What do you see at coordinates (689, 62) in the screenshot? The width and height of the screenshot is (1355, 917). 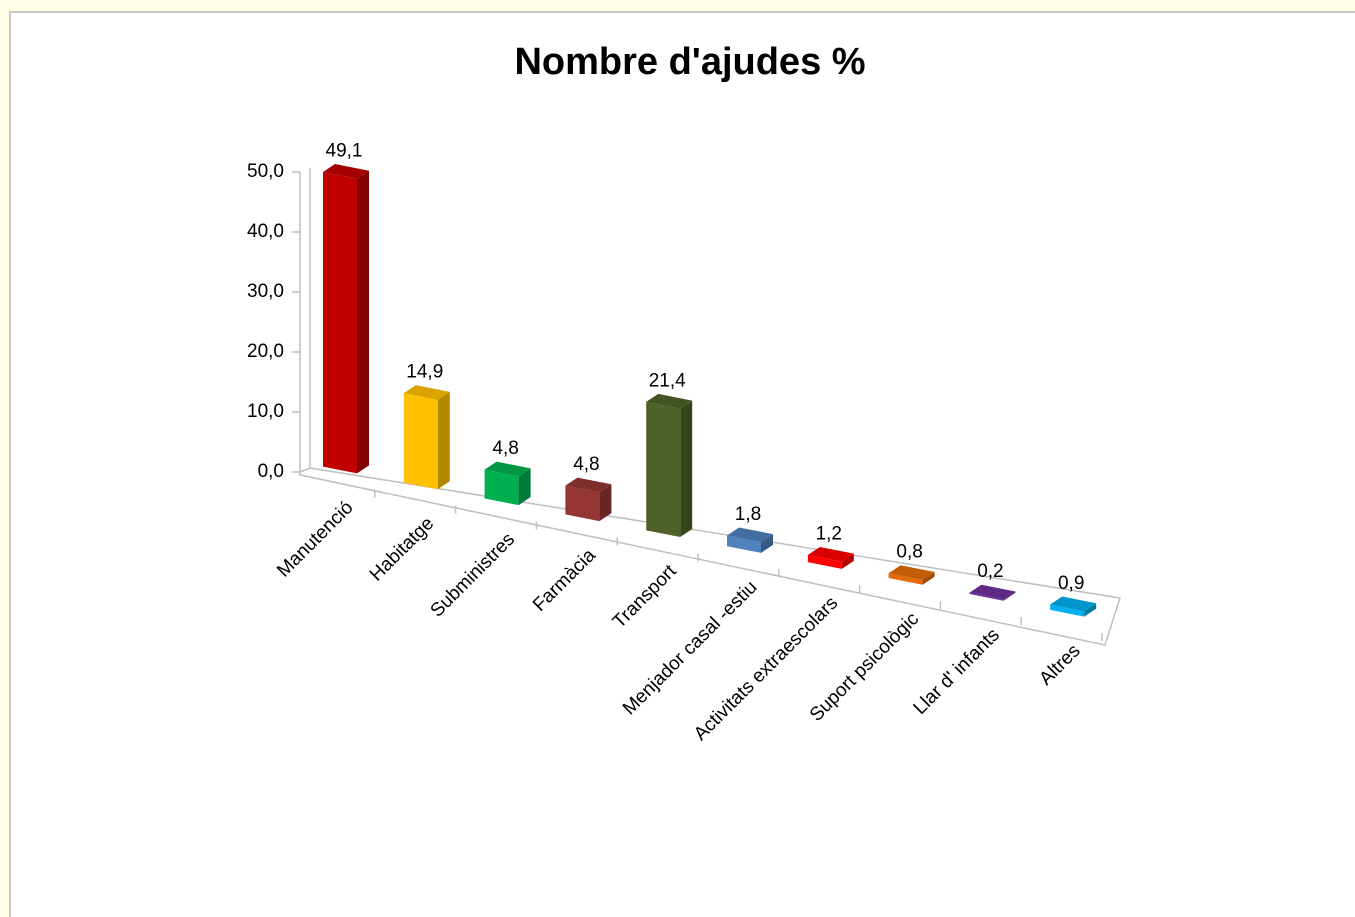 I see `chart-title: Nombre d'ajudes %` at bounding box center [689, 62].